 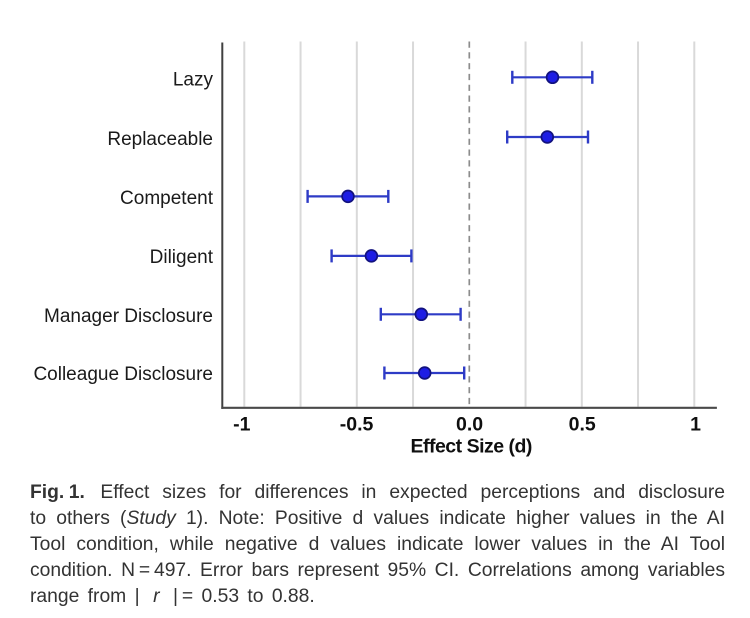 What do you see at coordinates (469, 425) in the screenshot?
I see `svg-text: 0.0` at bounding box center [469, 425].